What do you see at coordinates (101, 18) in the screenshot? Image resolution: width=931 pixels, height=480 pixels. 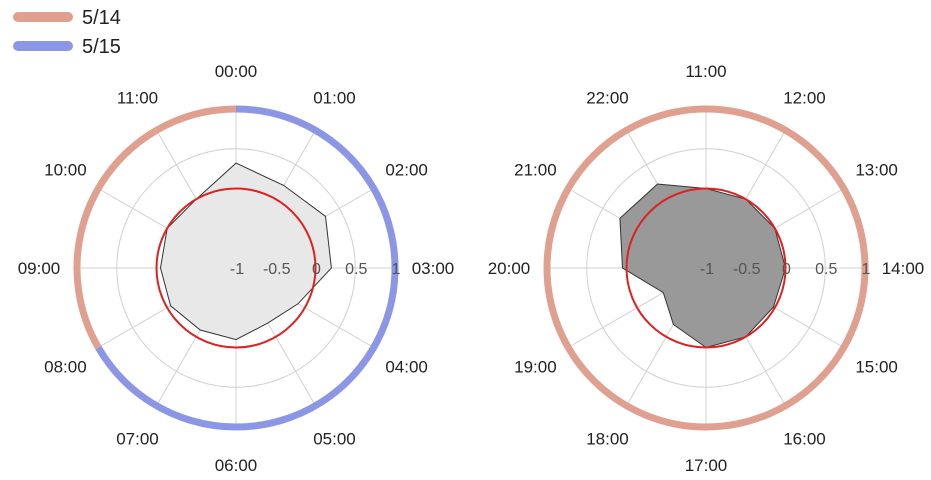 I see `legend-label-0: 5/14` at bounding box center [101, 18].